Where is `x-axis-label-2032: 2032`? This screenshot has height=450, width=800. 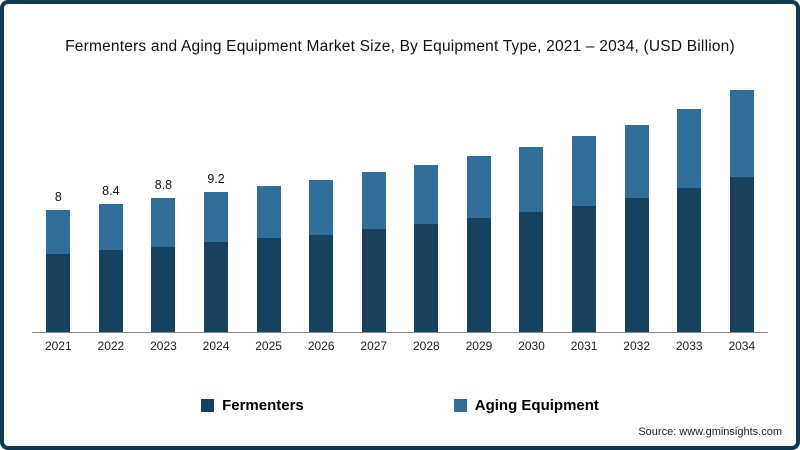 x-axis-label-2032: 2032 is located at coordinates (636, 346).